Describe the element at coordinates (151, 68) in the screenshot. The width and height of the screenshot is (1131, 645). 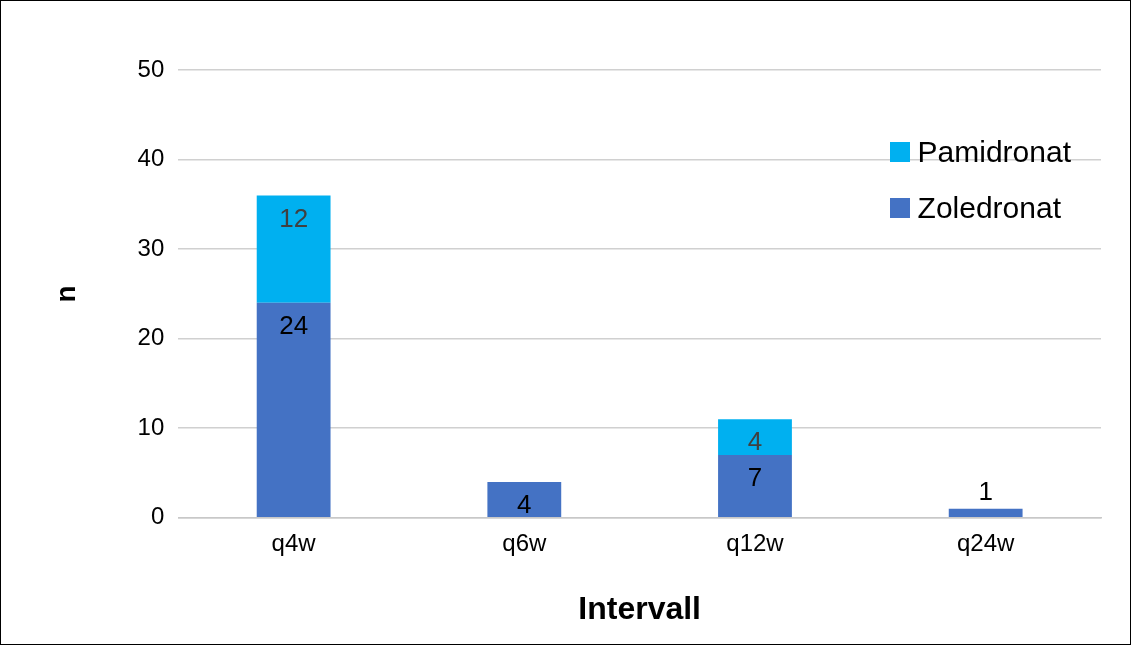
I see `y-tick-label: 50` at that location.